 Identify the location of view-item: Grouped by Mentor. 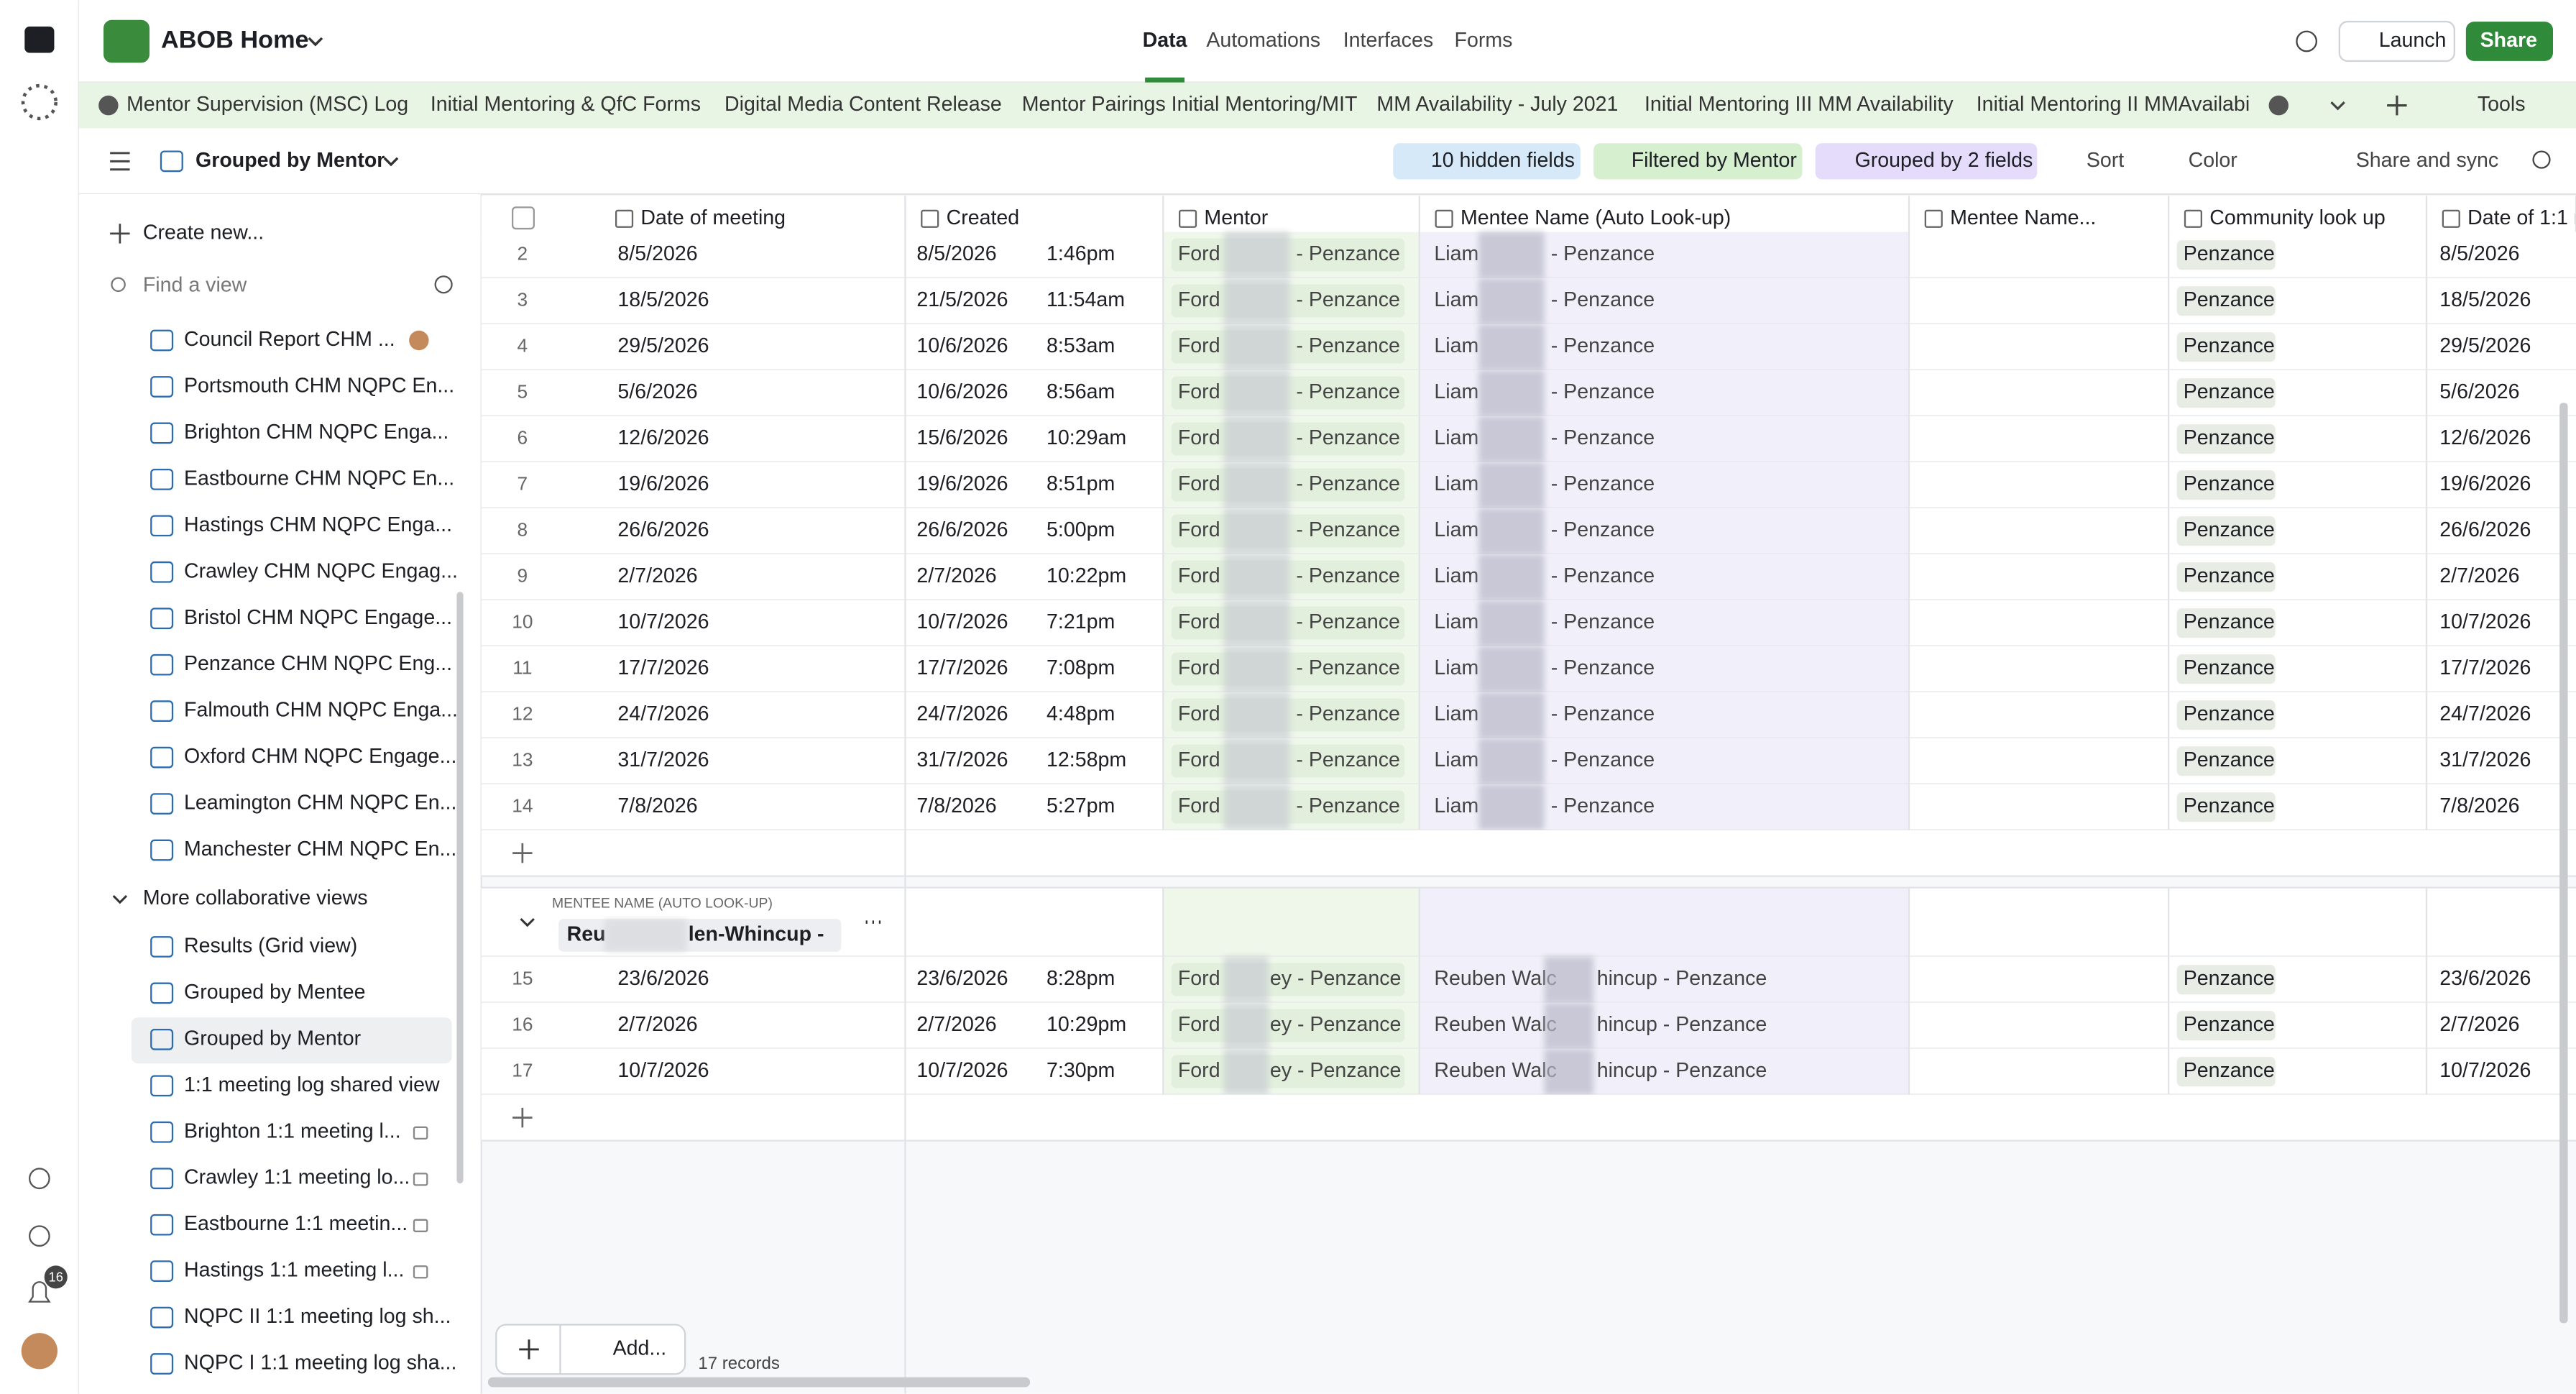
(273, 1038).